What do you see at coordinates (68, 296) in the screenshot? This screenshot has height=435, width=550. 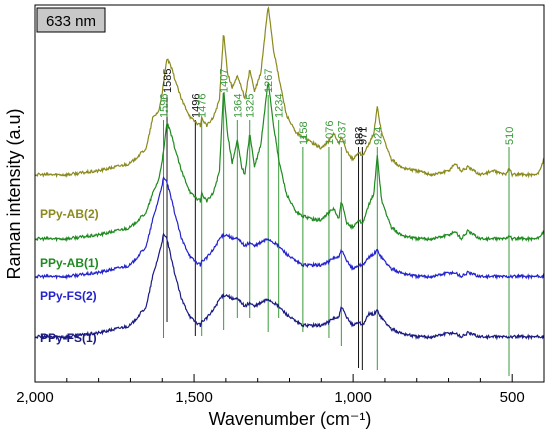 I see `legend-entry: PPy-FS(2)` at bounding box center [68, 296].